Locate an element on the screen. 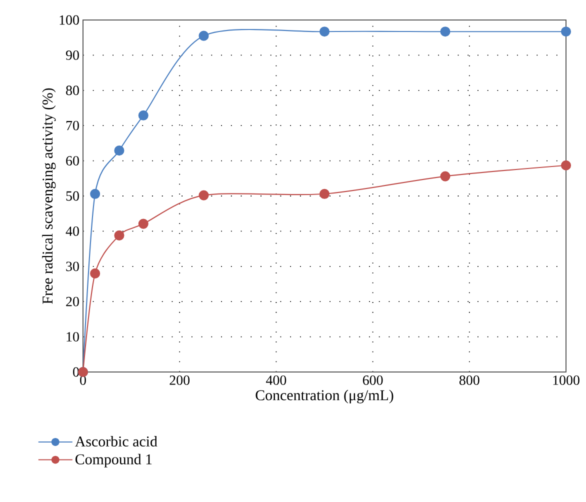 The image size is (586, 502). x-tick-label: 800 is located at coordinates (469, 380).